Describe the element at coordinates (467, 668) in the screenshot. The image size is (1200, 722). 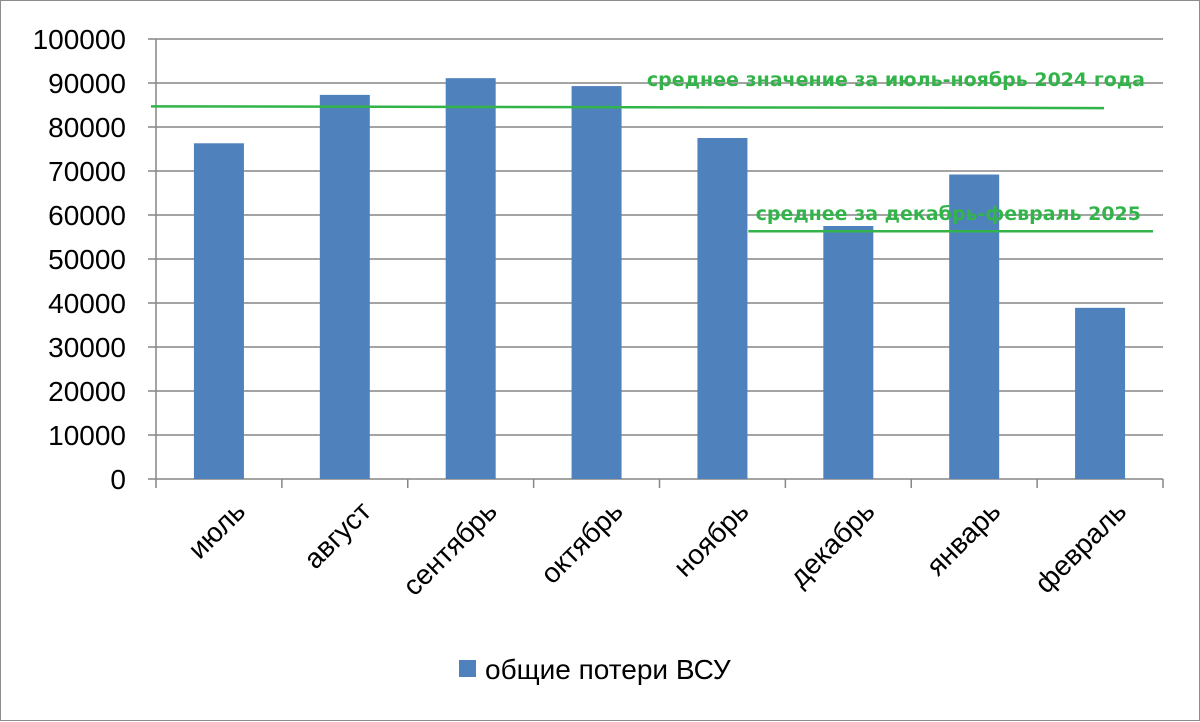
I see `legend-swatch` at that location.